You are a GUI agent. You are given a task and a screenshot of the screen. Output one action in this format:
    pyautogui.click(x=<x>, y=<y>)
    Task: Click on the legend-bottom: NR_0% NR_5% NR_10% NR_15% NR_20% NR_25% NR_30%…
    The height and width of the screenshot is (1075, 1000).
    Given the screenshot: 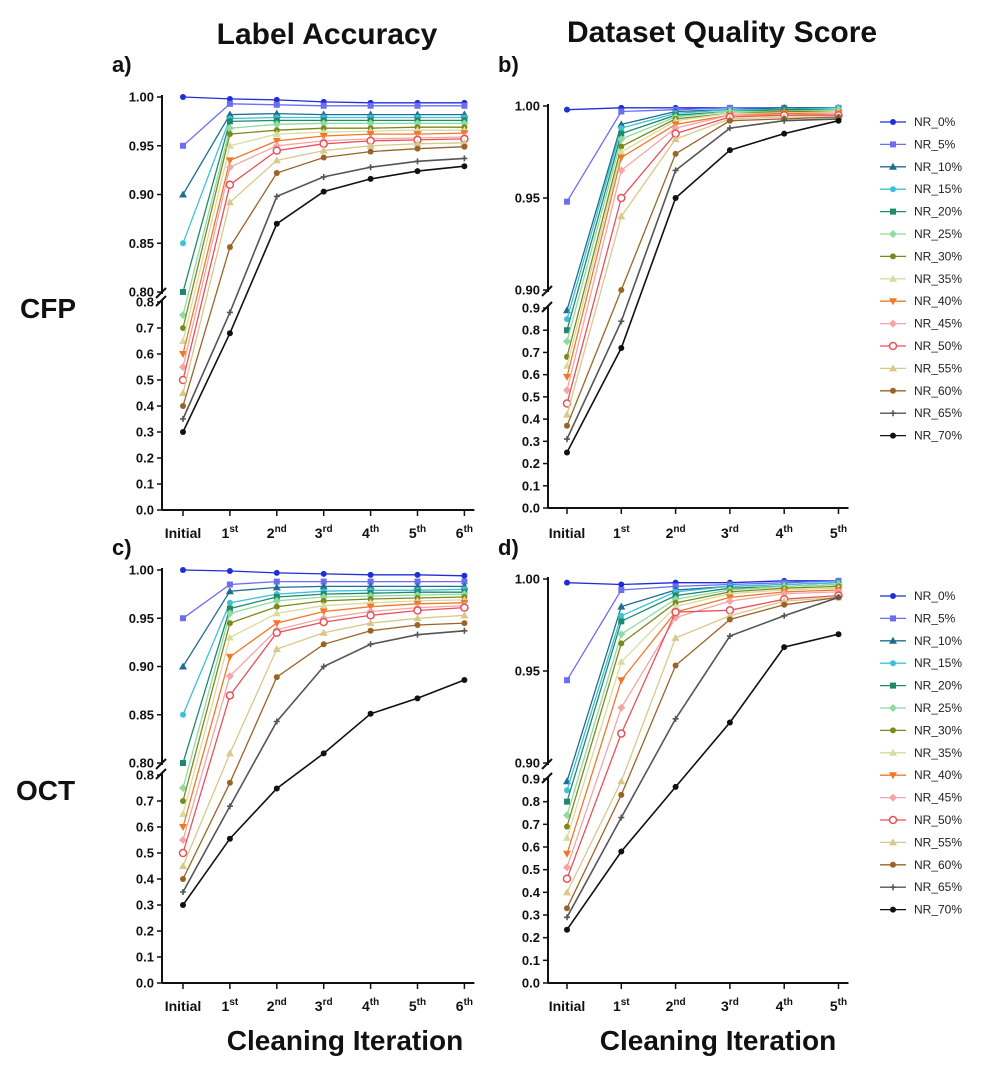 What is the action you would take?
    pyautogui.click(x=921, y=753)
    